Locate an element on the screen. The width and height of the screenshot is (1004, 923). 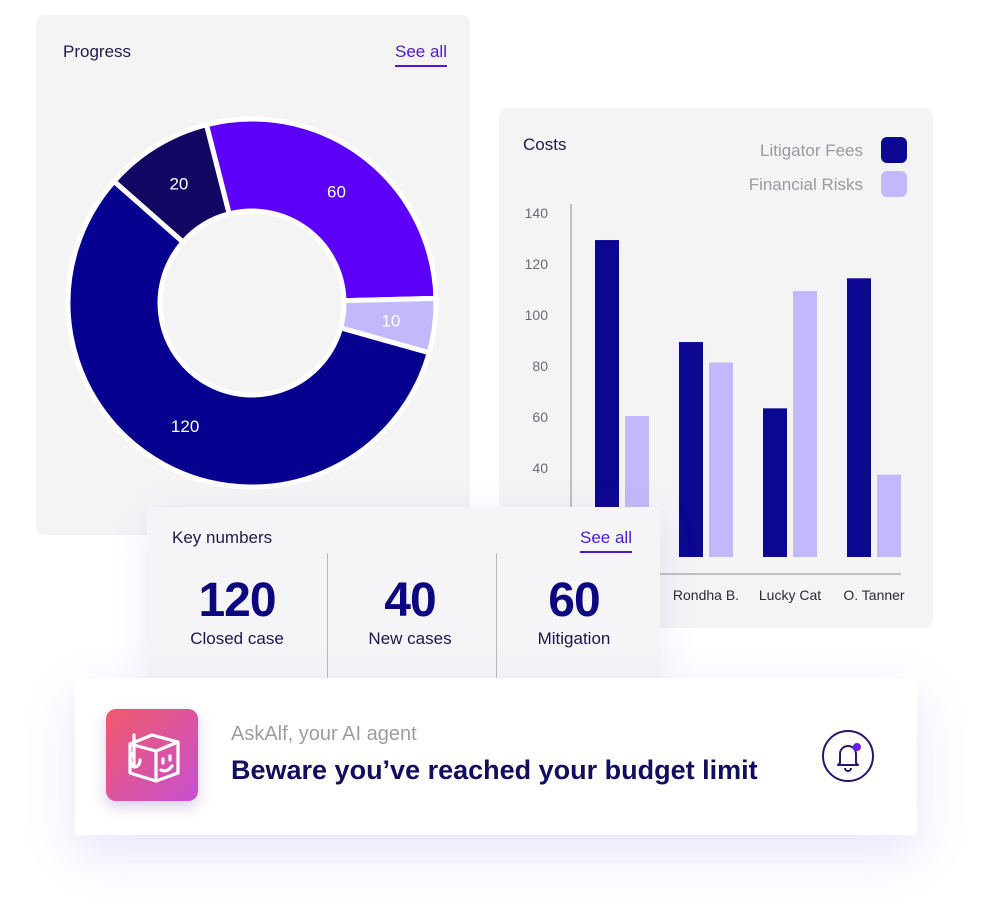
legend-swatch-financial-risks is located at coordinates (894, 184).